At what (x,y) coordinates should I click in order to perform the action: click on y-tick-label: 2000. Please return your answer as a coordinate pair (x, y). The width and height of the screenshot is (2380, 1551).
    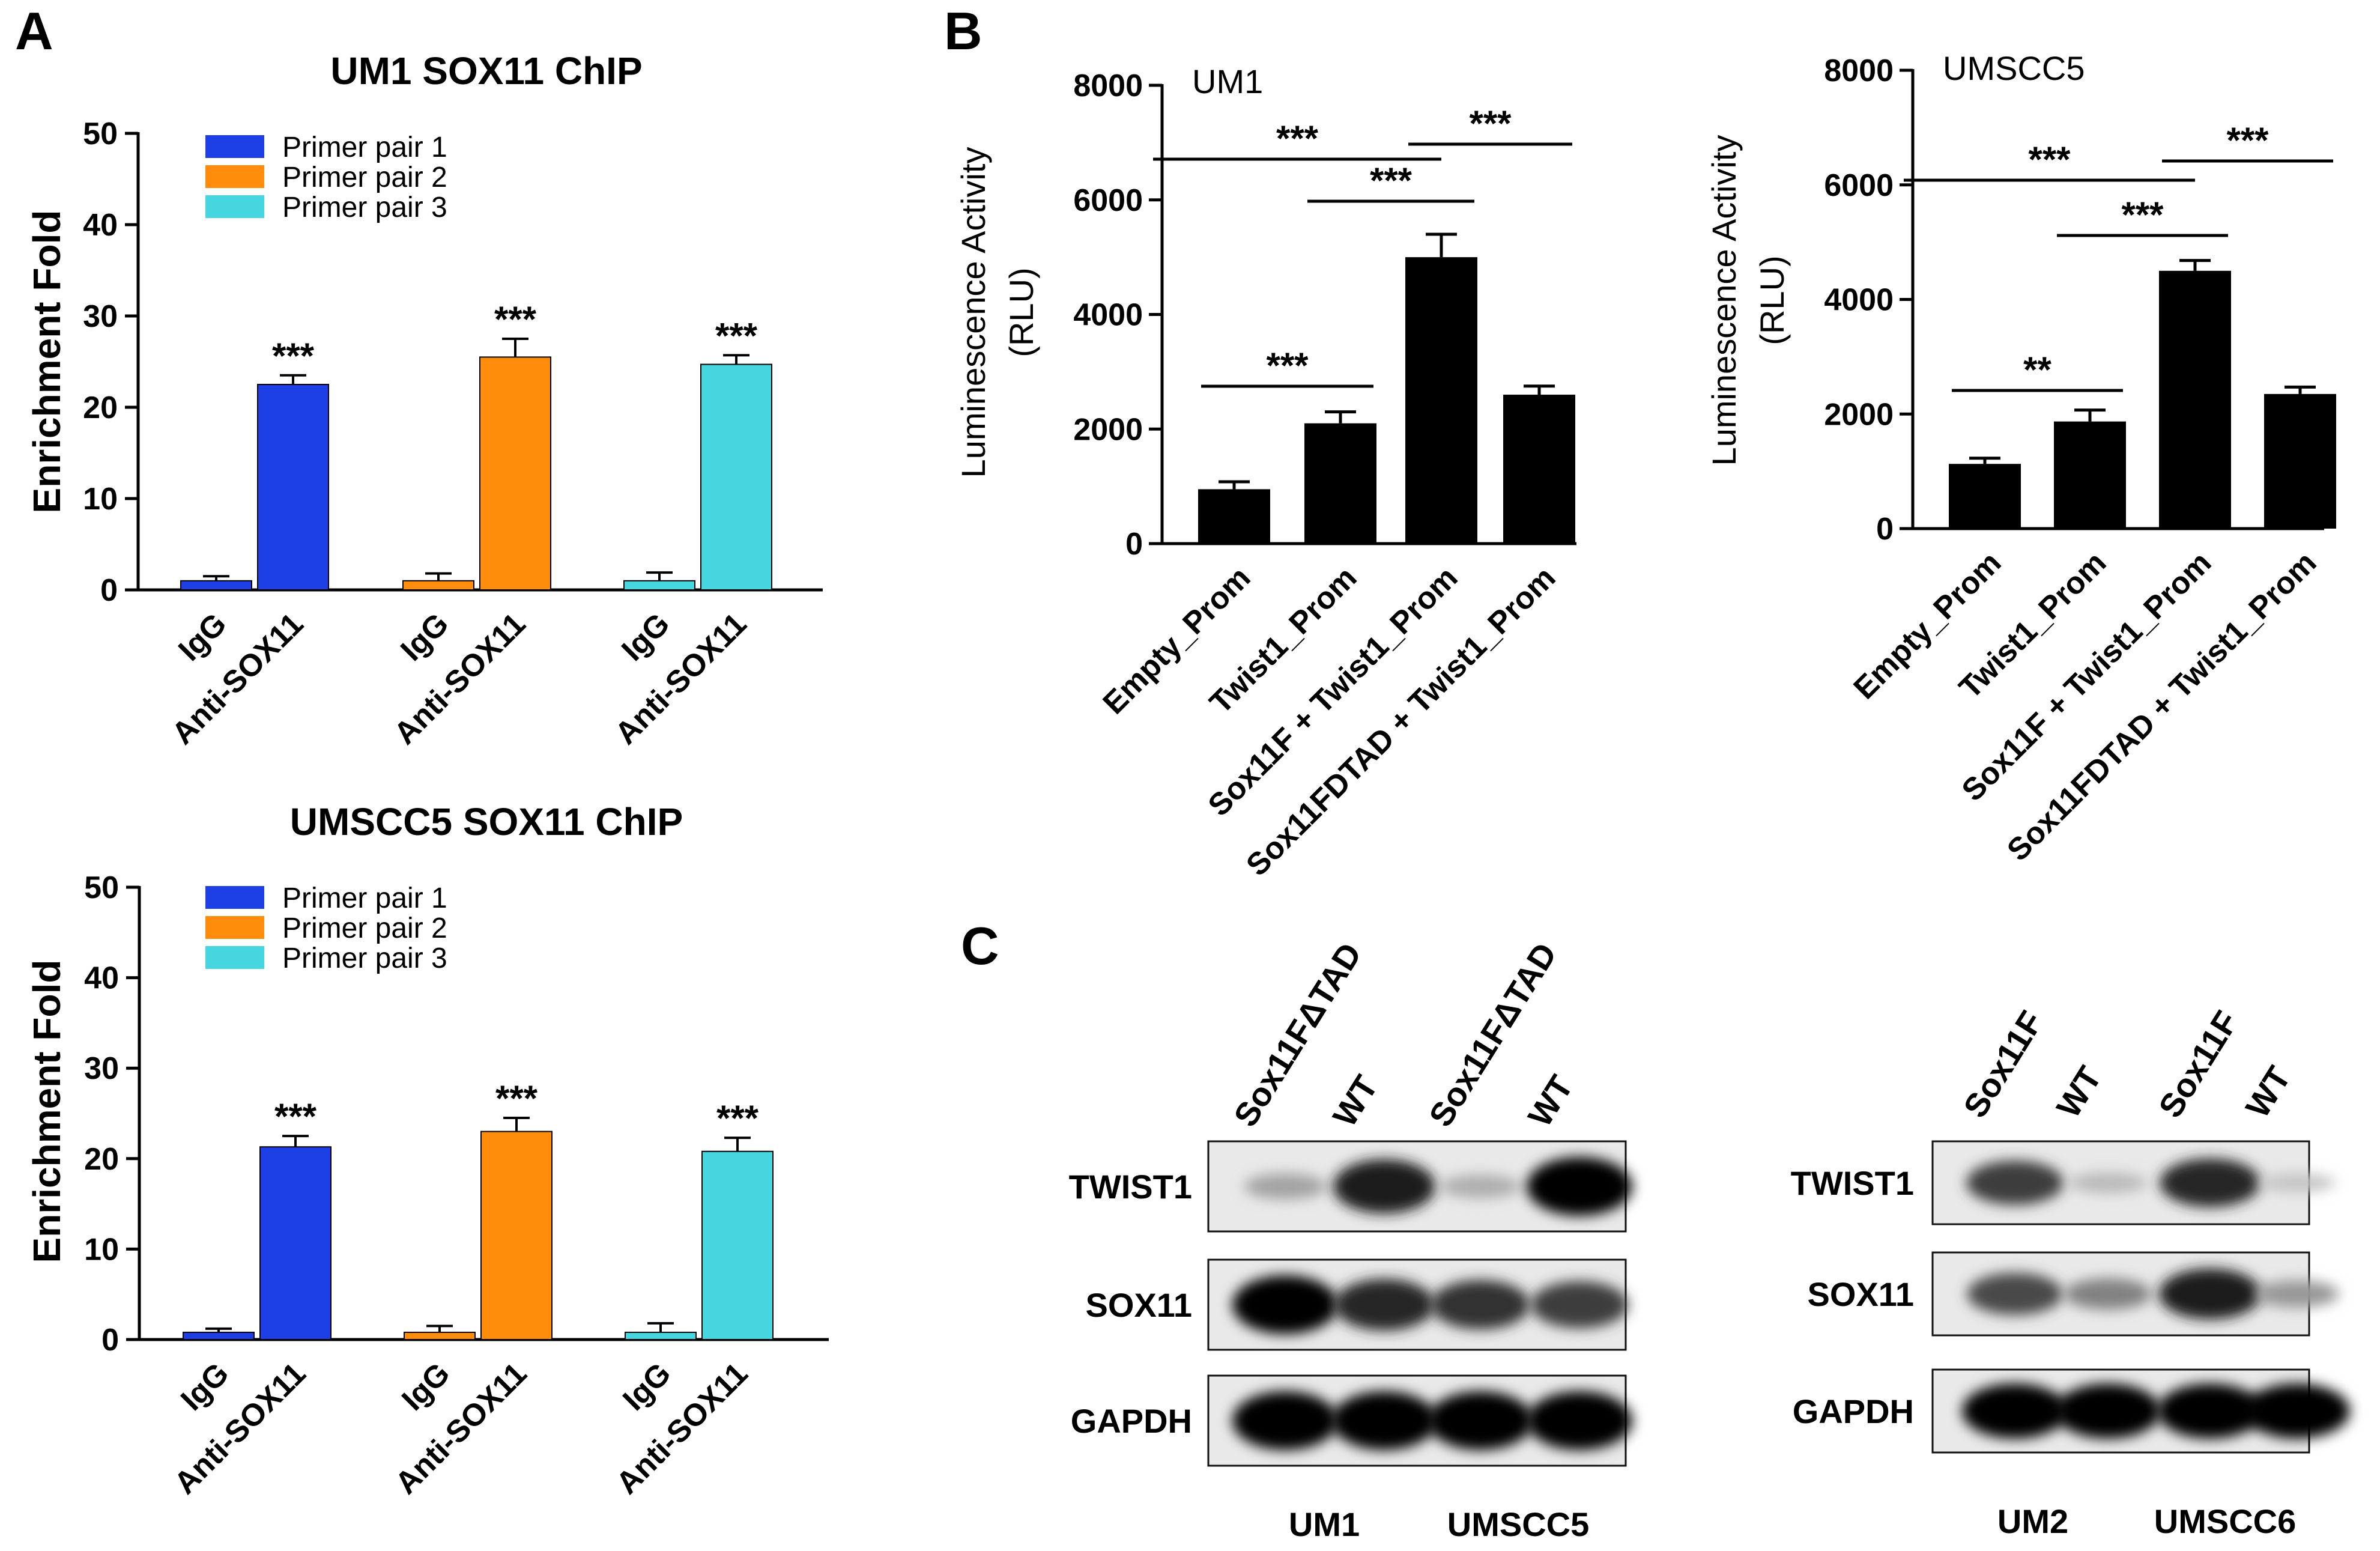
    Looking at the image, I should click on (1859, 414).